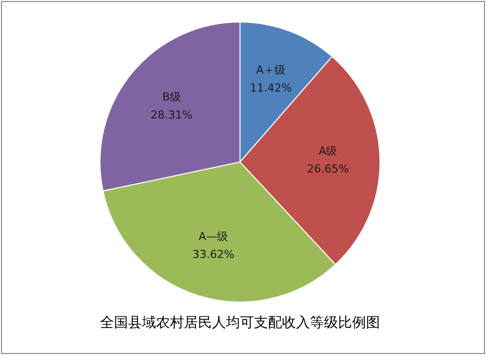  Describe the element at coordinates (213, 254) in the screenshot. I see `data-label: 33.62%` at that location.